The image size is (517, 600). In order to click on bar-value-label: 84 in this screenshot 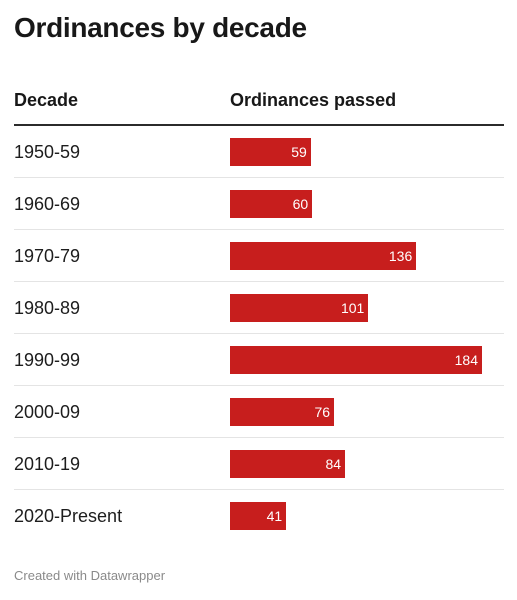, I will do `click(333, 464)`.